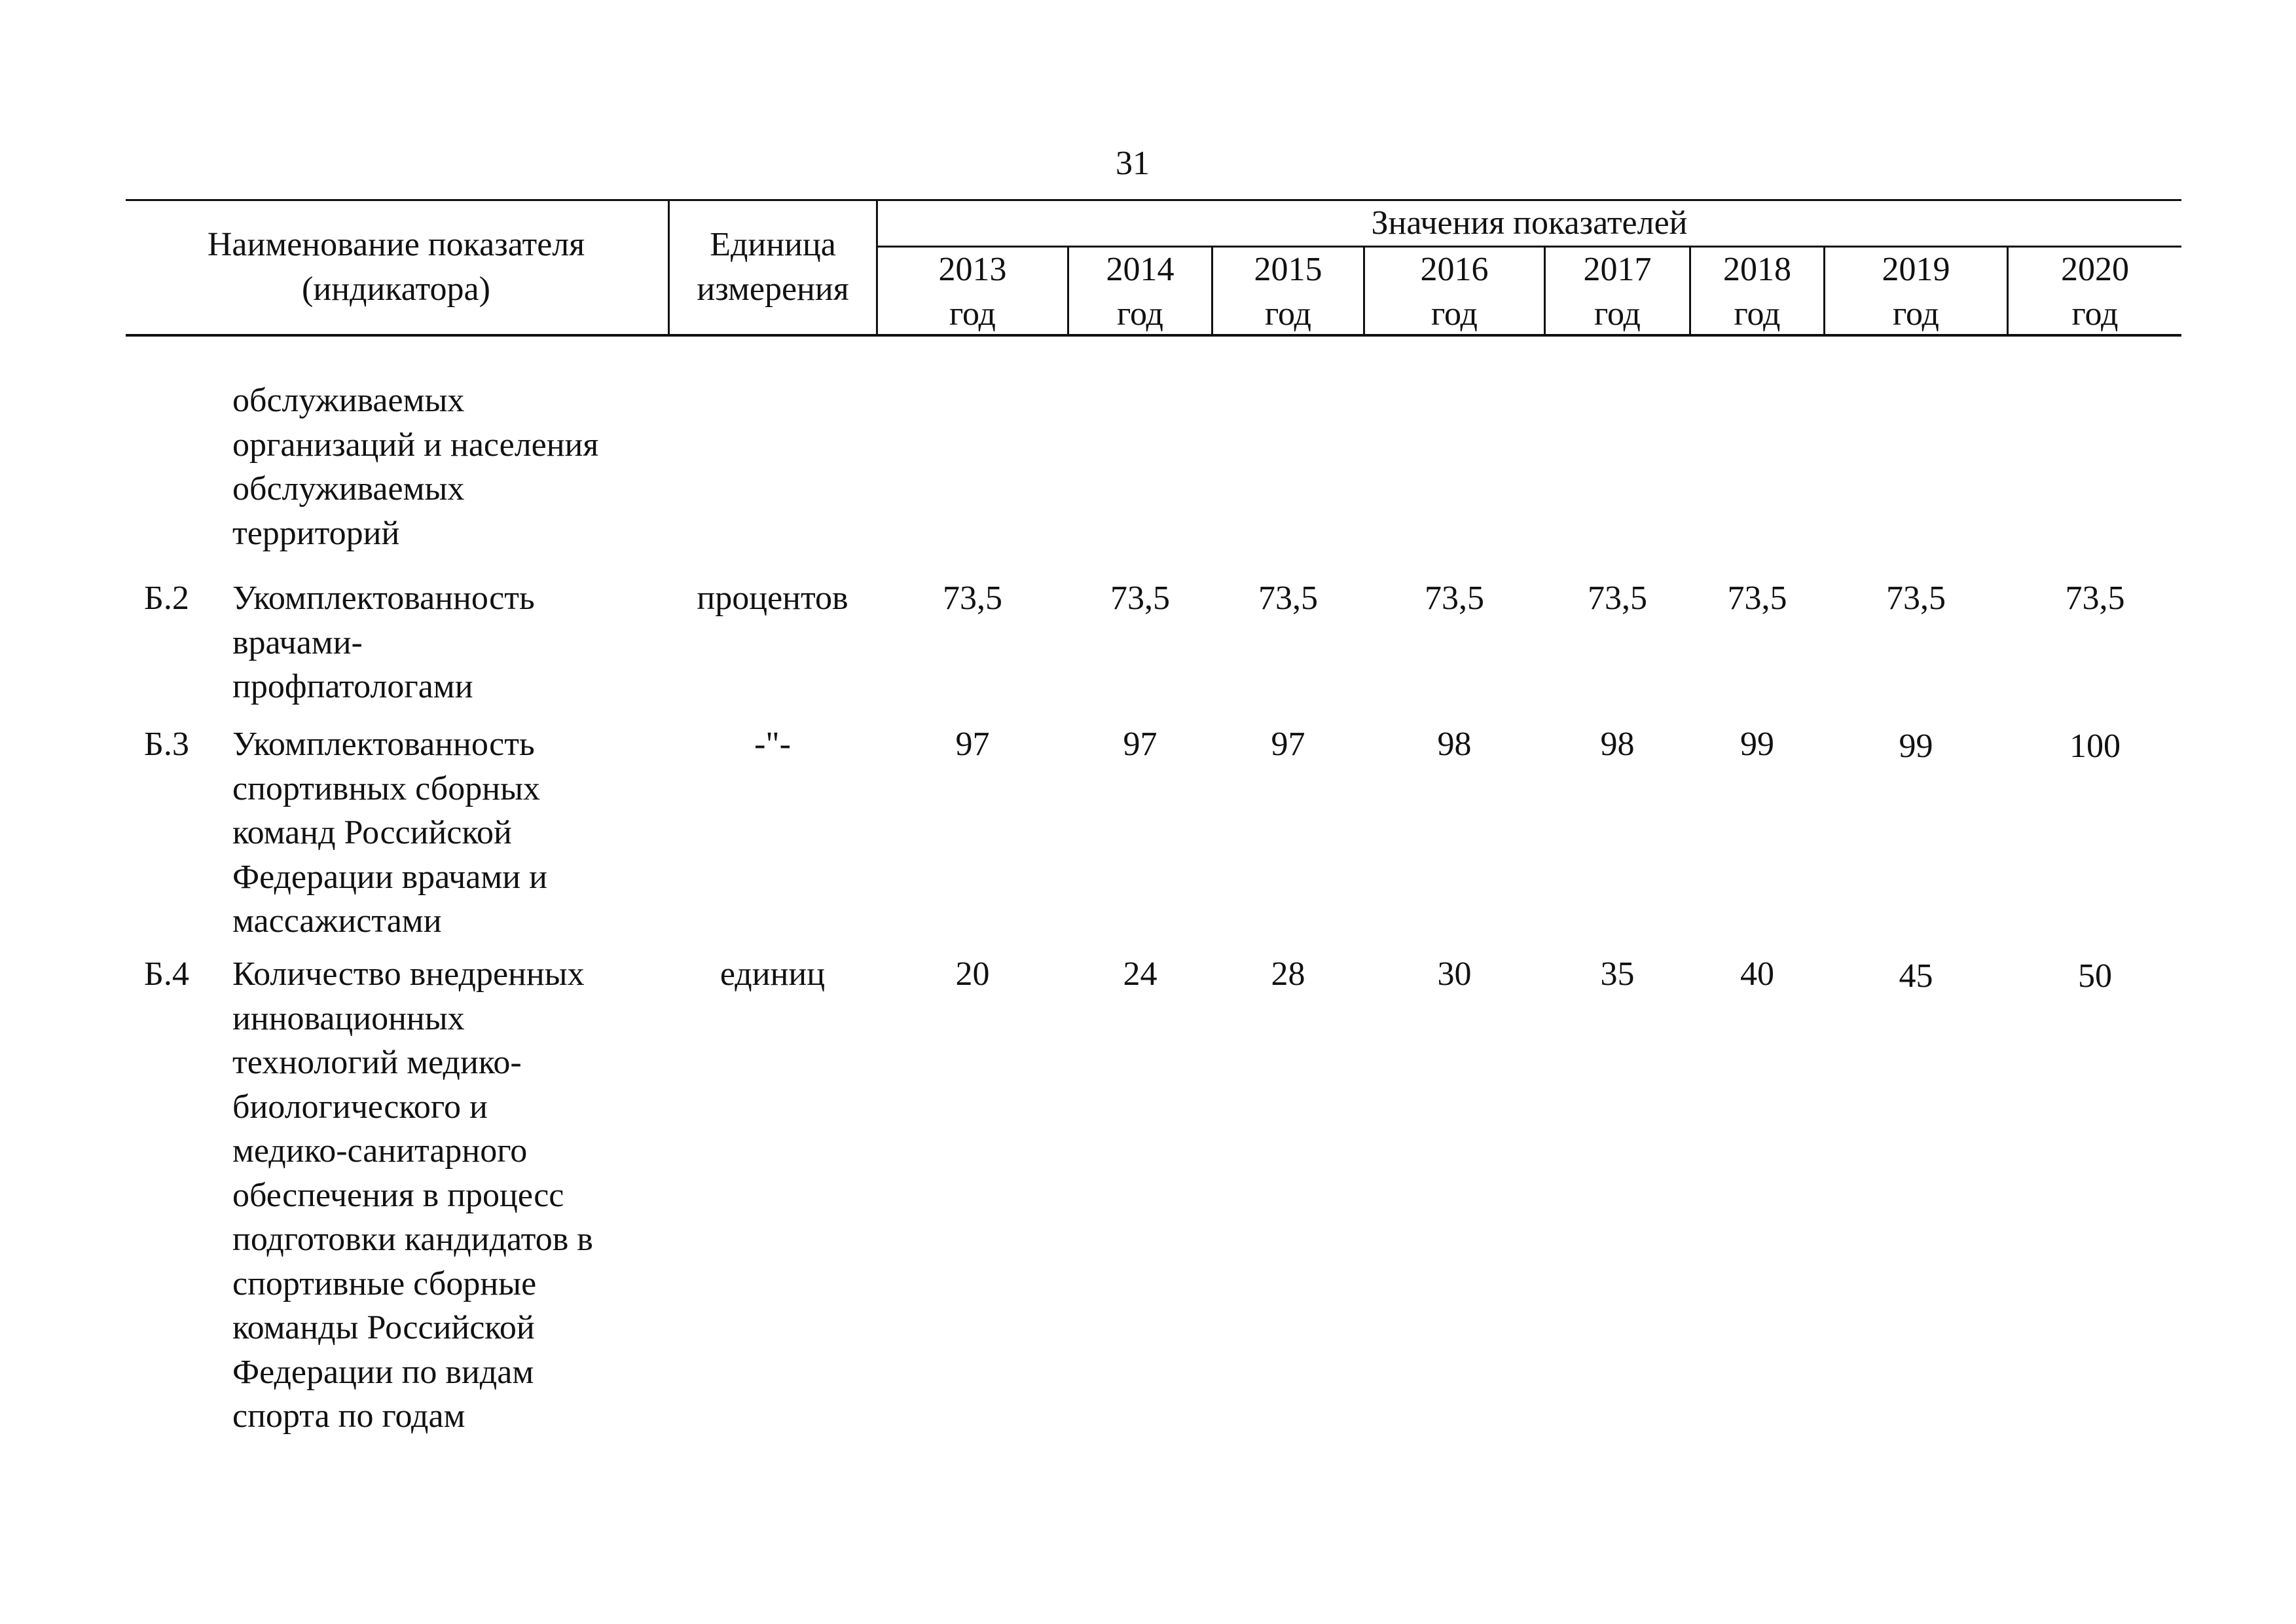 This screenshot has width=2296, height=1624. What do you see at coordinates (972, 744) in the screenshot?
I see `row-value-2013: 97` at bounding box center [972, 744].